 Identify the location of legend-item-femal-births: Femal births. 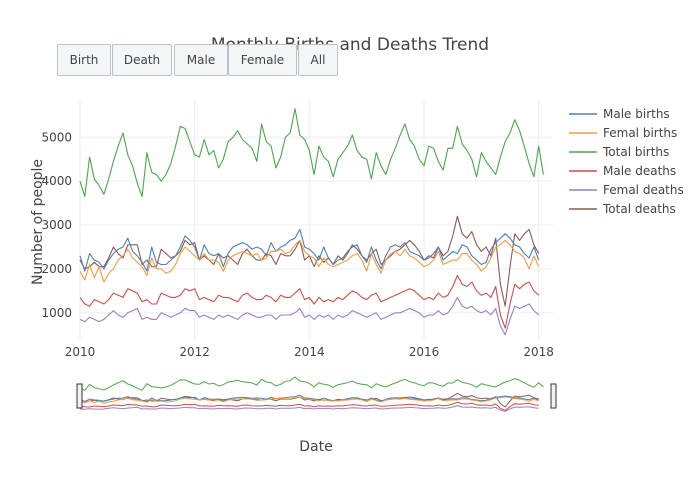
(623, 133).